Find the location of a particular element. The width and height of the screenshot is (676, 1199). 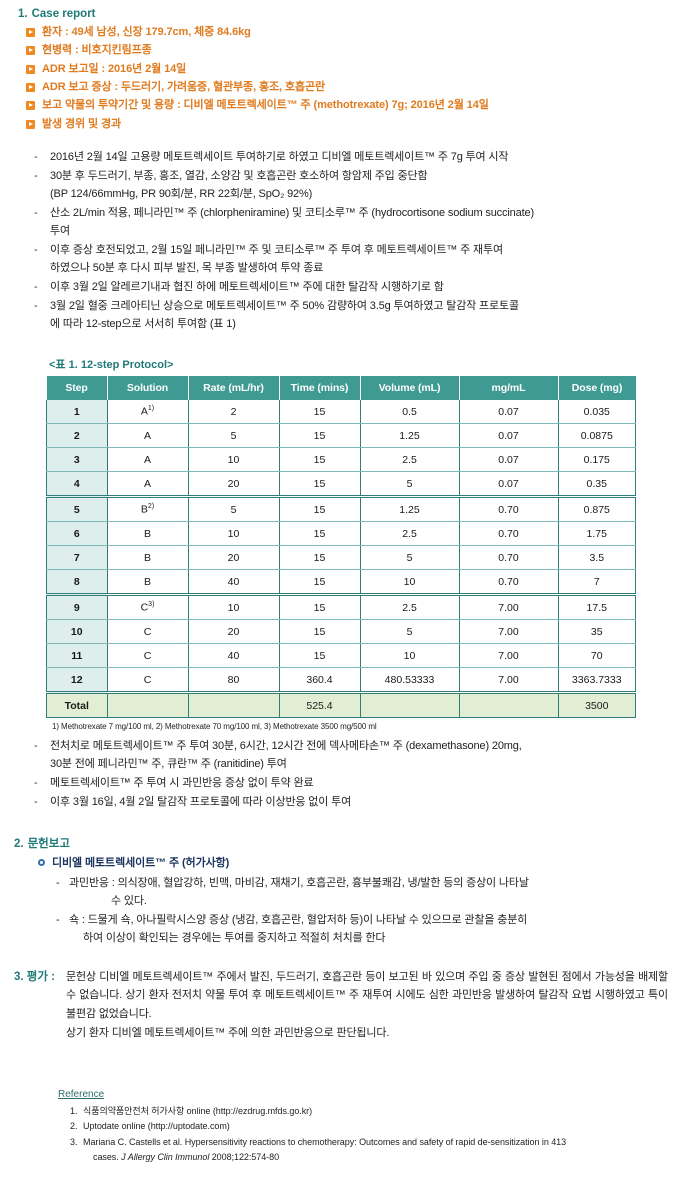

cell-dose: 0.035 is located at coordinates (597, 412).